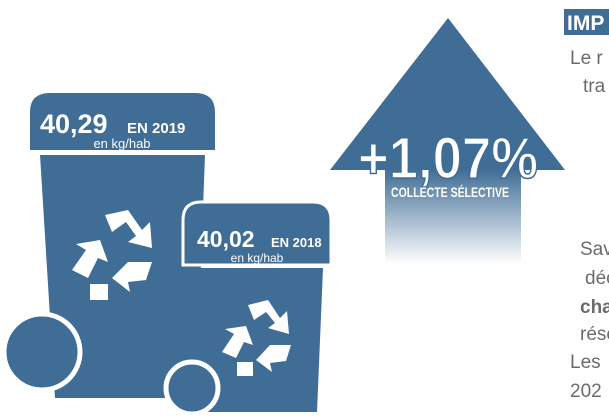  Describe the element at coordinates (585, 362) in the screenshot. I see `side-line: Les` at that location.